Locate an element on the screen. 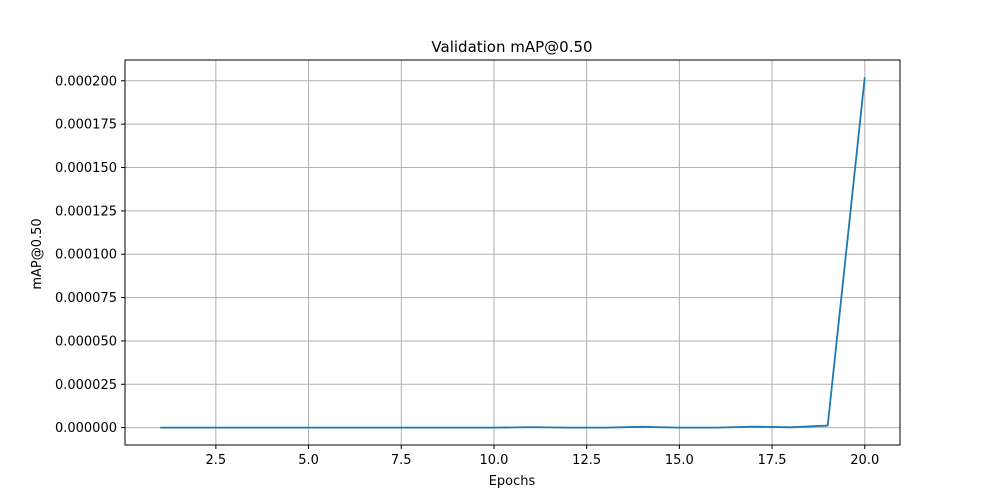 Image resolution: width=1000 pixels, height=500 pixels. y-tick-label: 0.000025 is located at coordinates (86, 385).